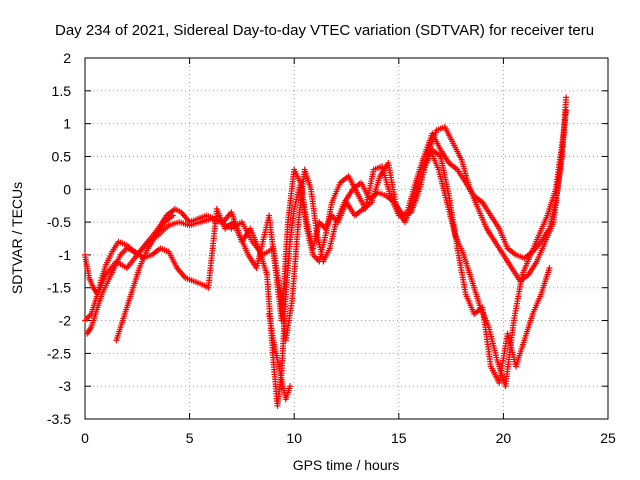 The image size is (640, 480). What do you see at coordinates (59, 353) in the screenshot?
I see `y-tick-label: -2.5` at bounding box center [59, 353].